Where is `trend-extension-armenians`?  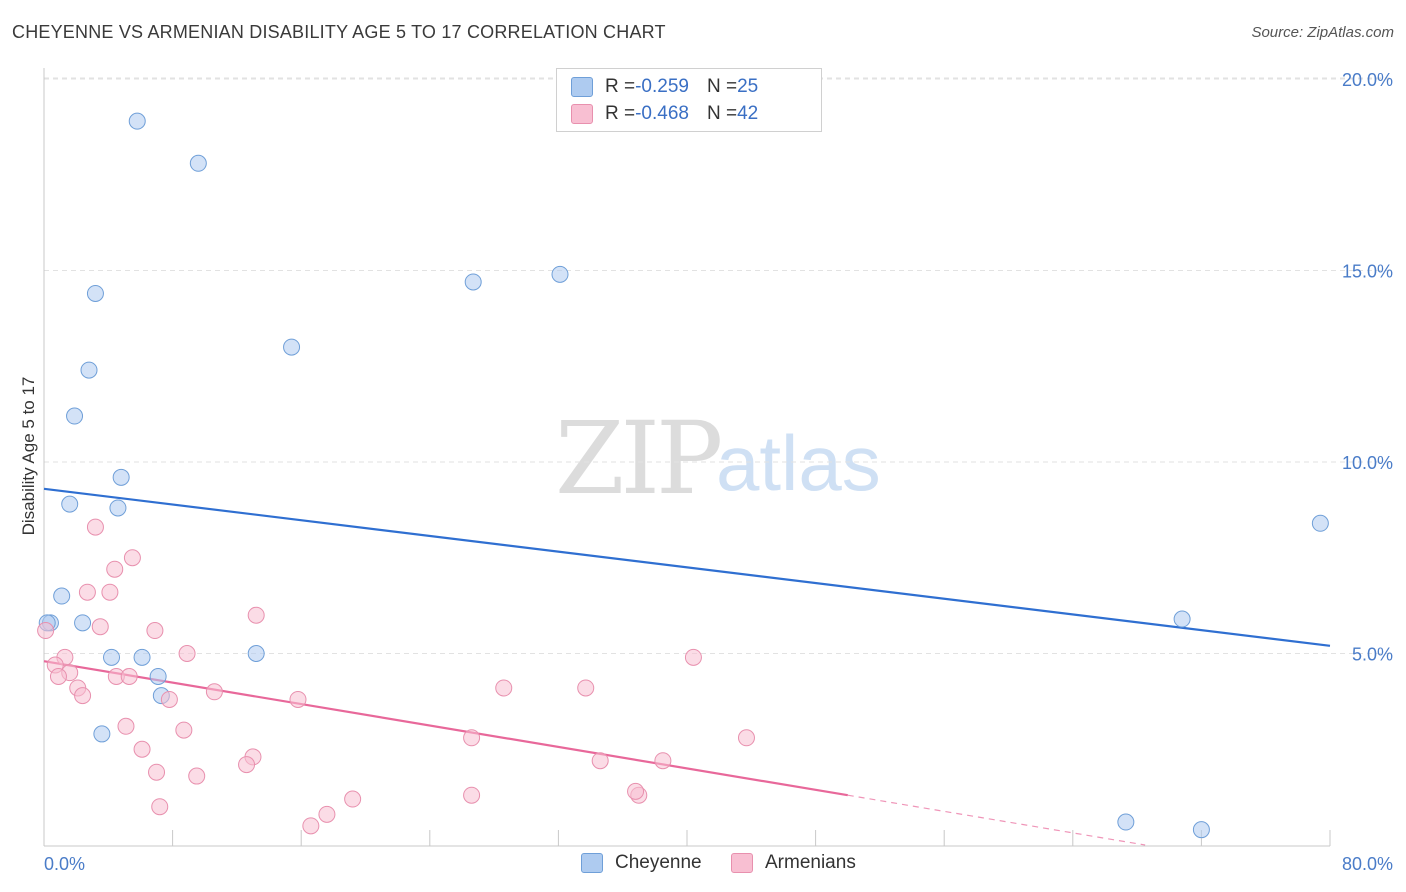
trend-extension-armenians is located at coordinates (996, 820).